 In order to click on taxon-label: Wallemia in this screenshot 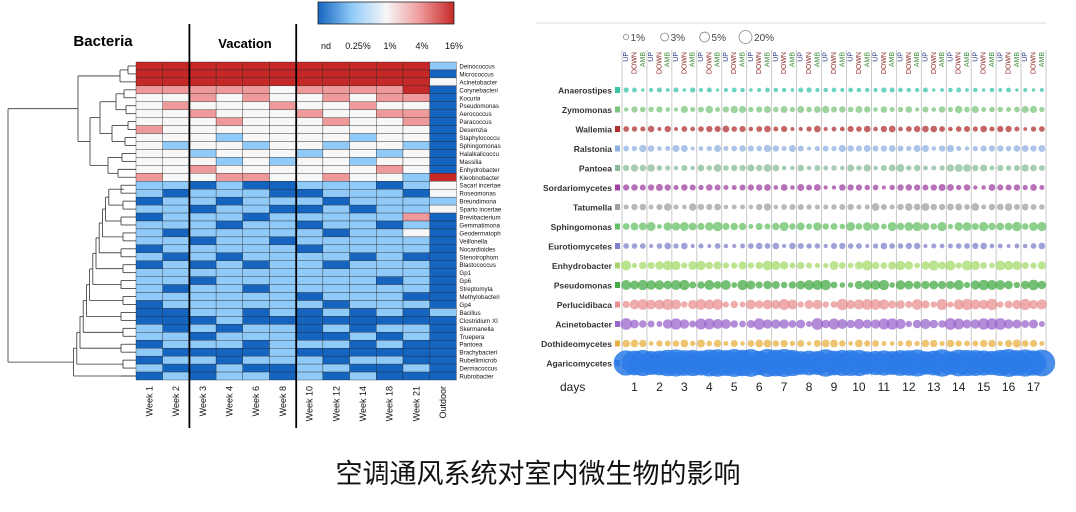, I will do `click(593, 130)`.